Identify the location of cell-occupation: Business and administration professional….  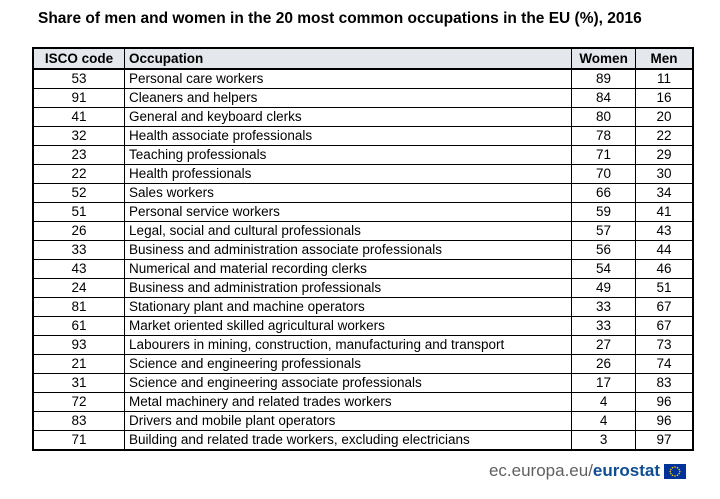
(348, 288).